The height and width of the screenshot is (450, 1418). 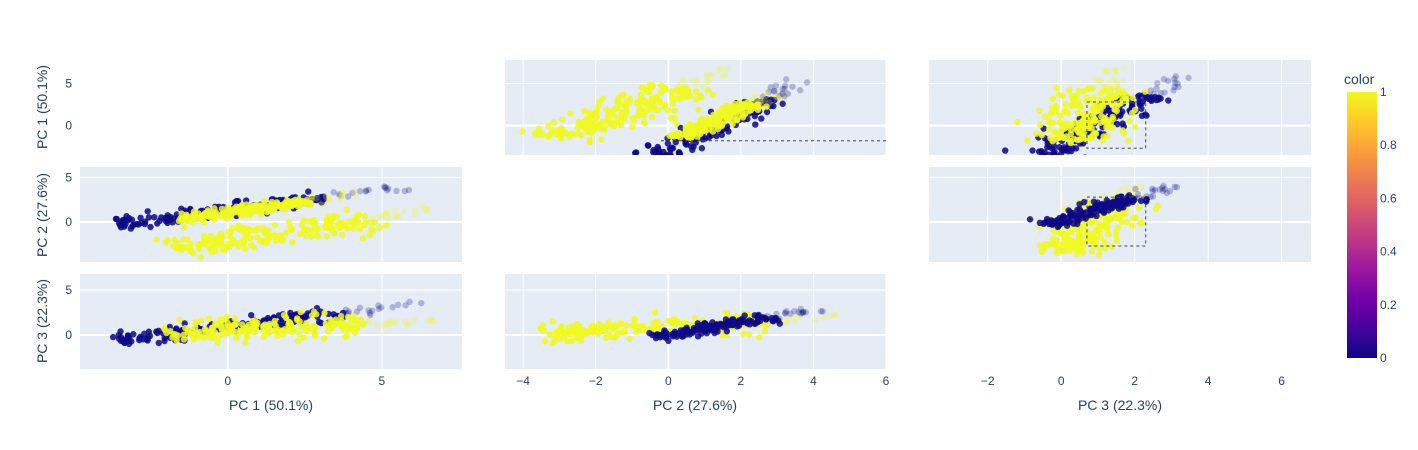 What do you see at coordinates (1388, 145) in the screenshot?
I see `colorbar-tick-label: 0.8` at bounding box center [1388, 145].